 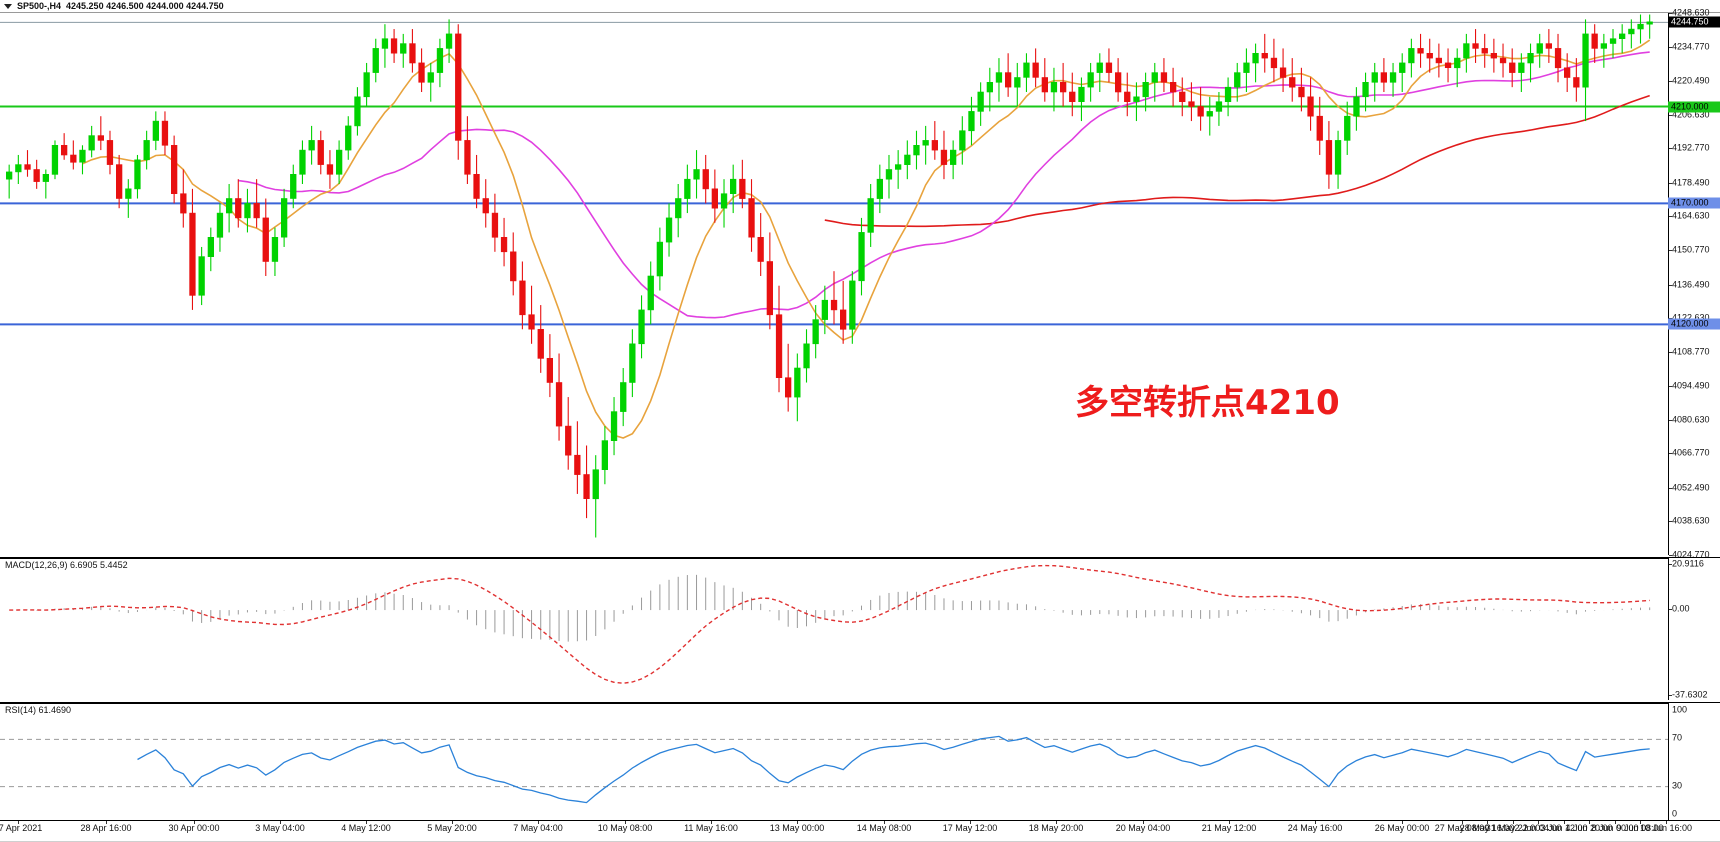 What do you see at coordinates (1462, 828) in the screenshot?
I see `time-axis-label: 27 May 08:00` at bounding box center [1462, 828].